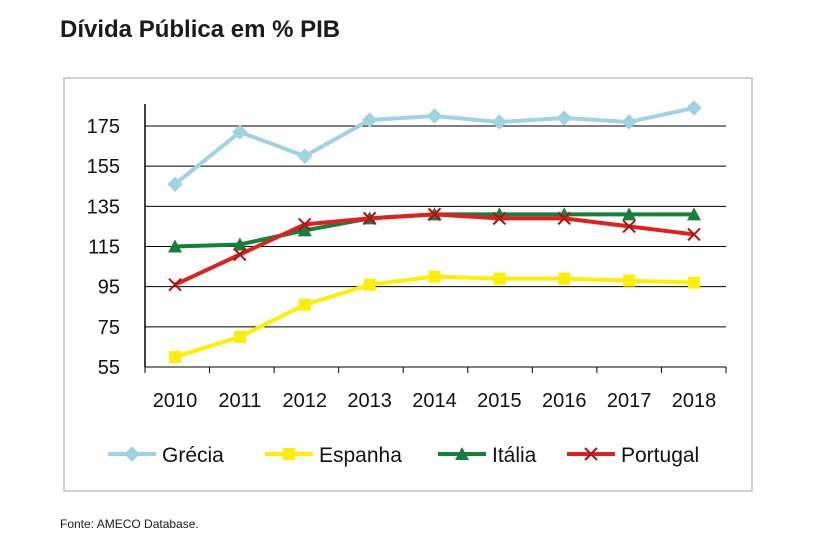 The image size is (820, 555). What do you see at coordinates (129, 524) in the screenshot?
I see `source-note: Fonte: AMECO Database.` at bounding box center [129, 524].